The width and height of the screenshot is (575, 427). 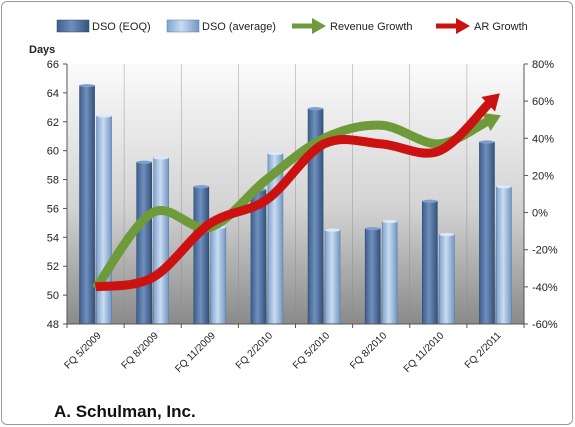 I want to click on right-tick-label: 0%, so click(x=540, y=214).